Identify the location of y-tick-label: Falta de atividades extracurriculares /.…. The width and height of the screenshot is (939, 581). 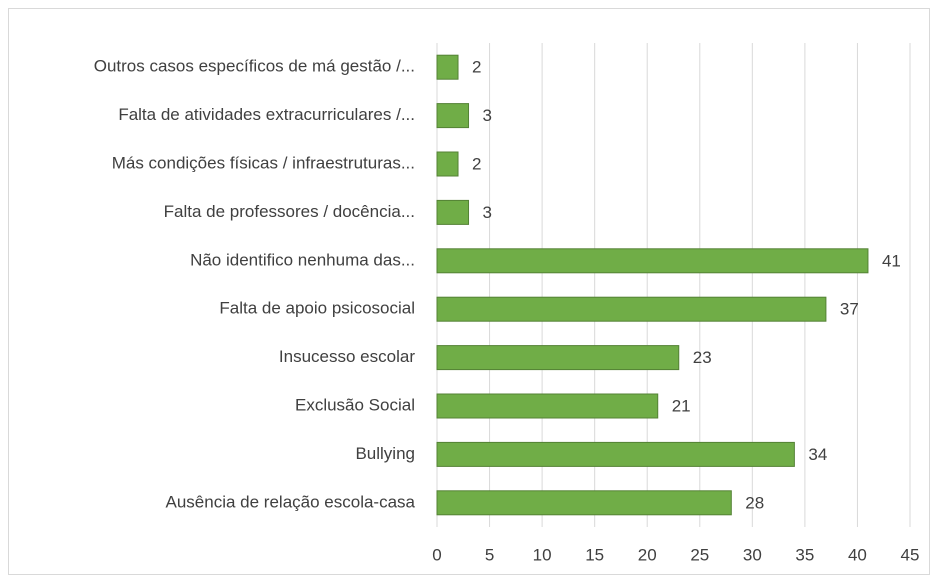
(266, 114).